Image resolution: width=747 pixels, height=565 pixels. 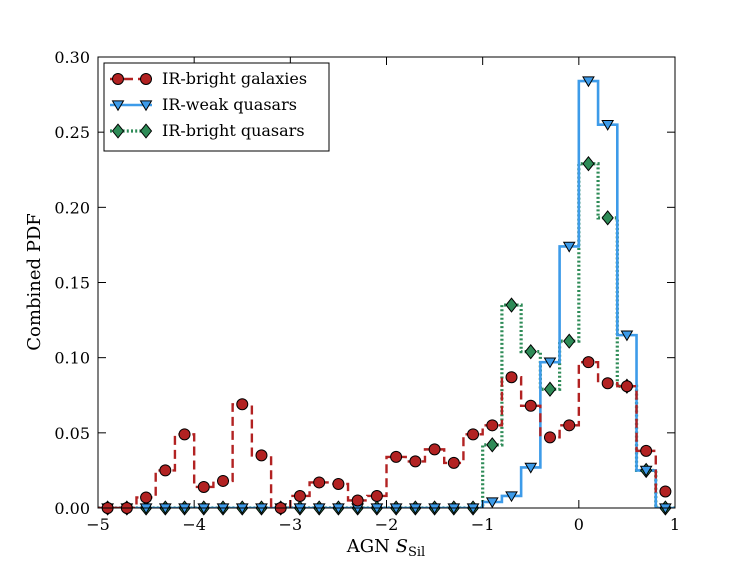 What do you see at coordinates (483, 524) in the screenshot?
I see `x-tick-label: −1` at bounding box center [483, 524].